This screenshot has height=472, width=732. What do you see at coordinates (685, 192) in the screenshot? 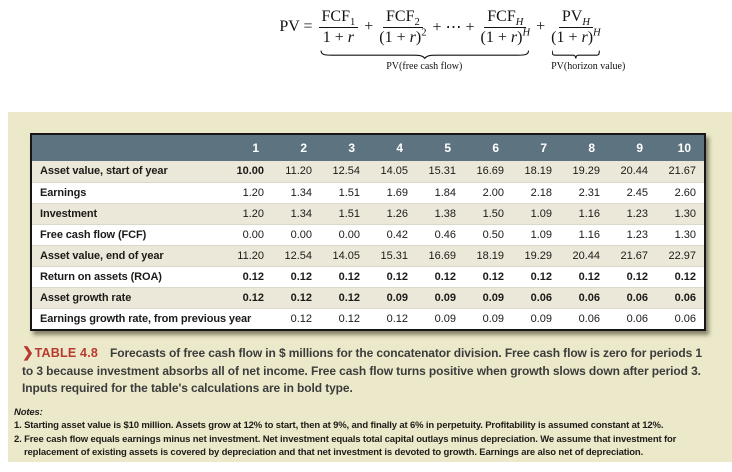
I see `cell-value: 2.60` at bounding box center [685, 192].